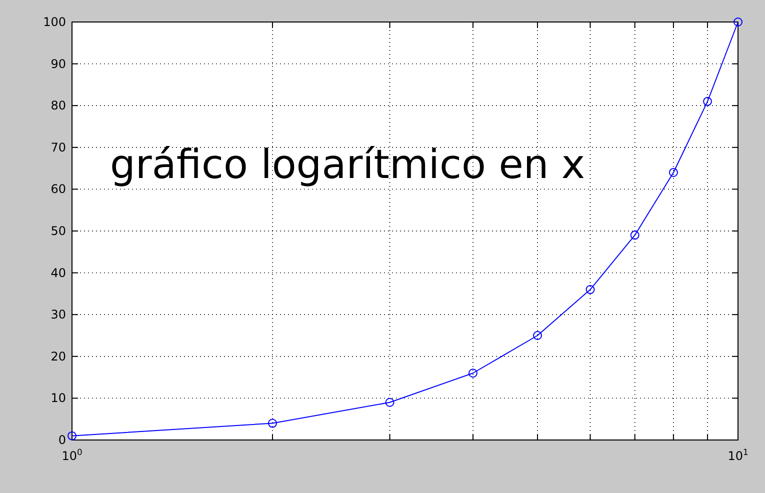  I want to click on x-tick-label: 10$^{1}$, so click(738, 455).